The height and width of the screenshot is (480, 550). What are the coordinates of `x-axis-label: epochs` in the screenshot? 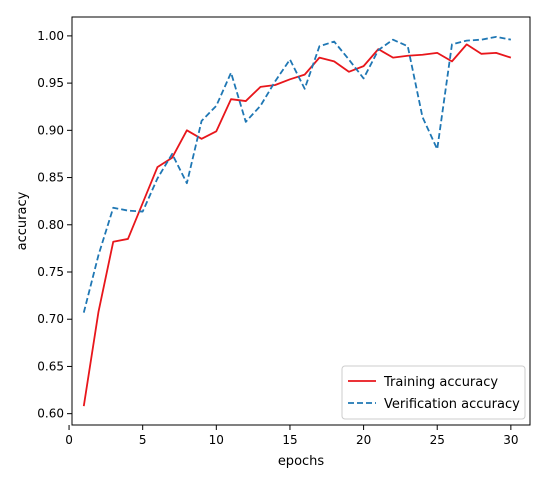 It's located at (301, 461).